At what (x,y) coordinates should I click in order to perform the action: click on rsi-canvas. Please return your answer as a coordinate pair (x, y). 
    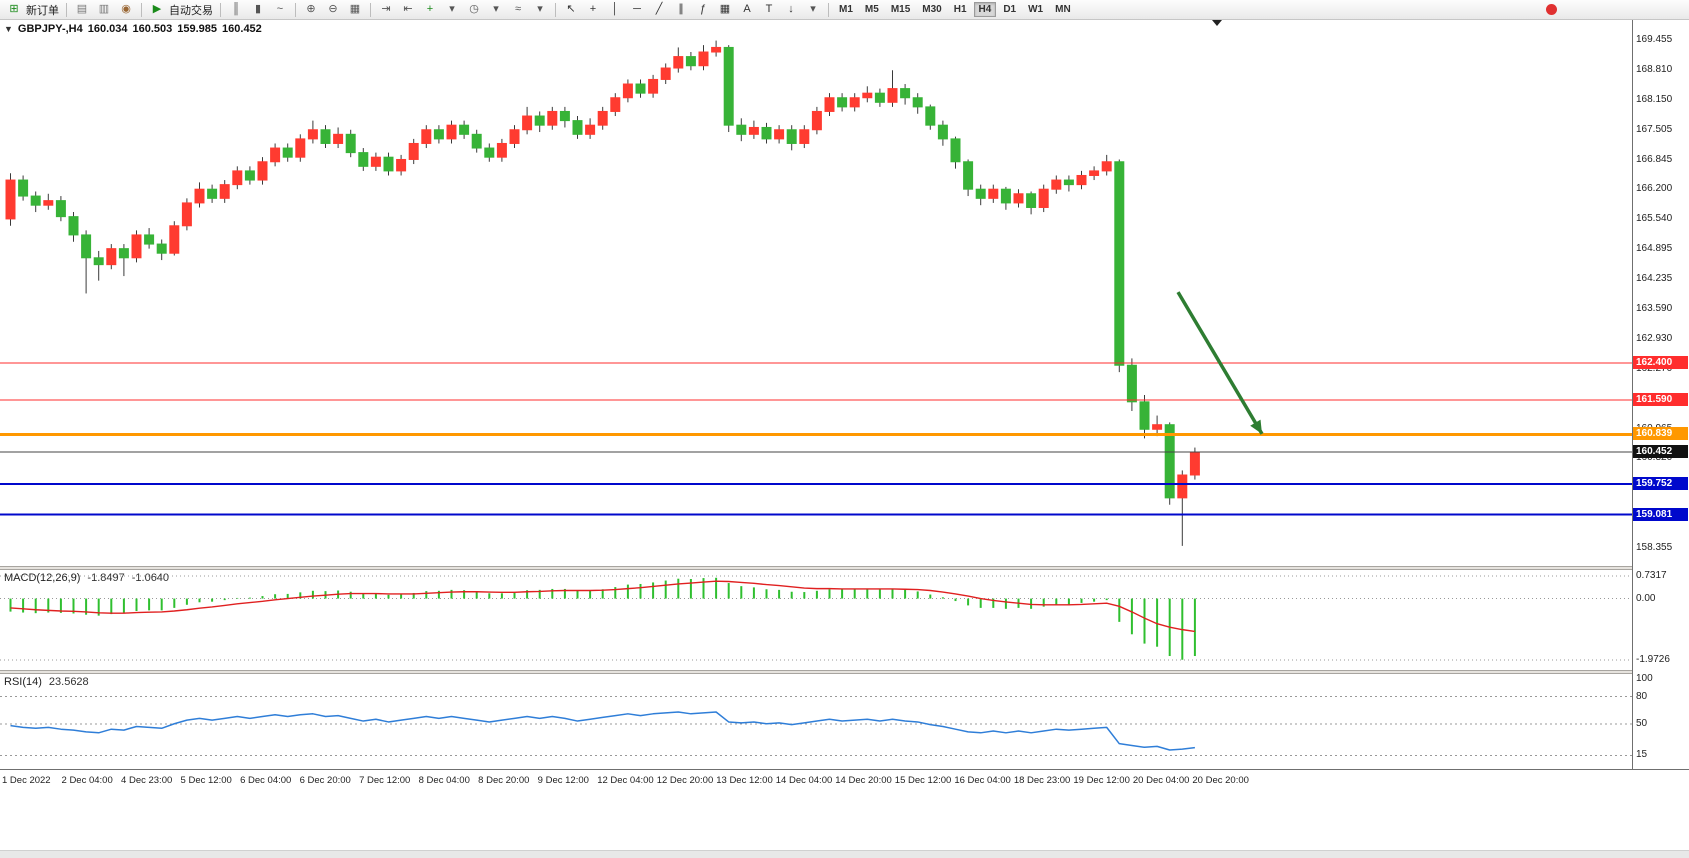
    Looking at the image, I should click on (816, 721).